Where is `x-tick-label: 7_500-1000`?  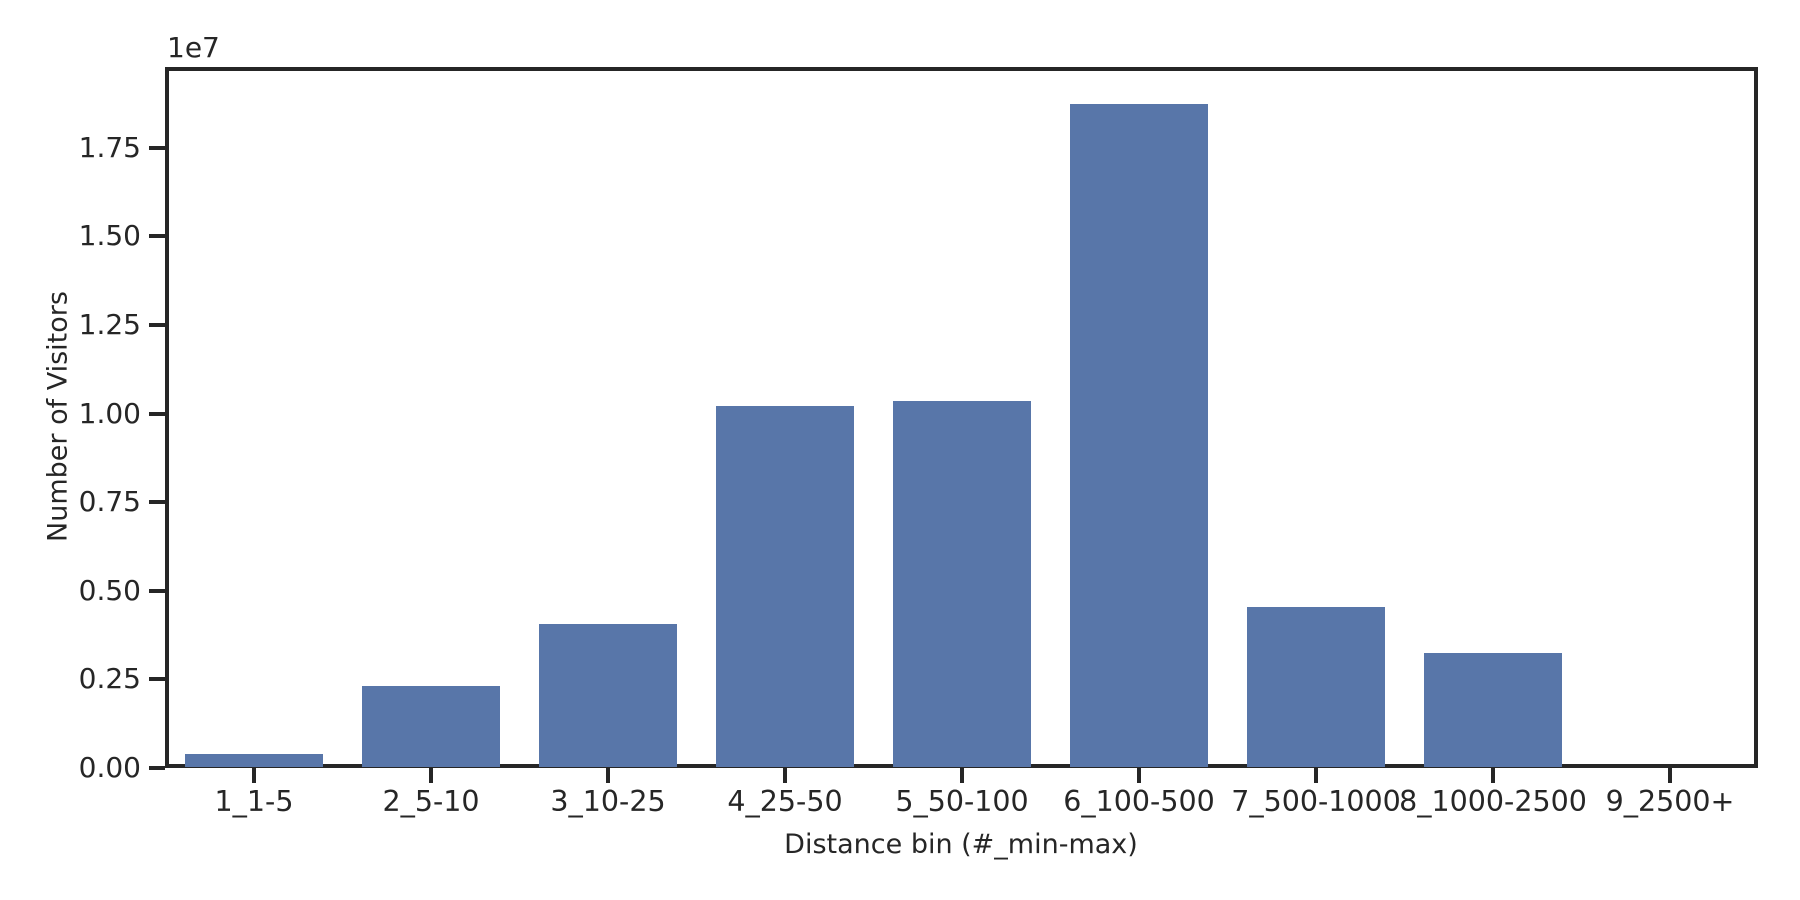 x-tick-label: 7_500-1000 is located at coordinates (1316, 801).